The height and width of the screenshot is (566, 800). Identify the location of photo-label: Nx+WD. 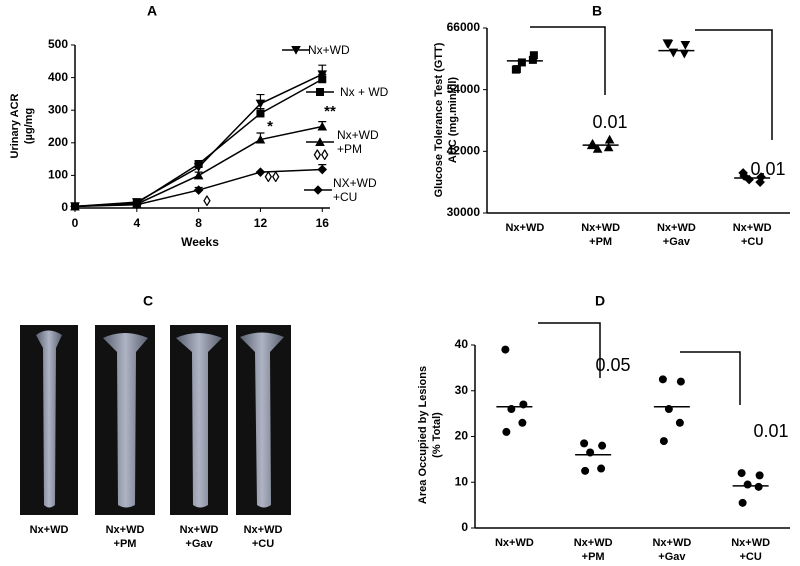
(49, 530).